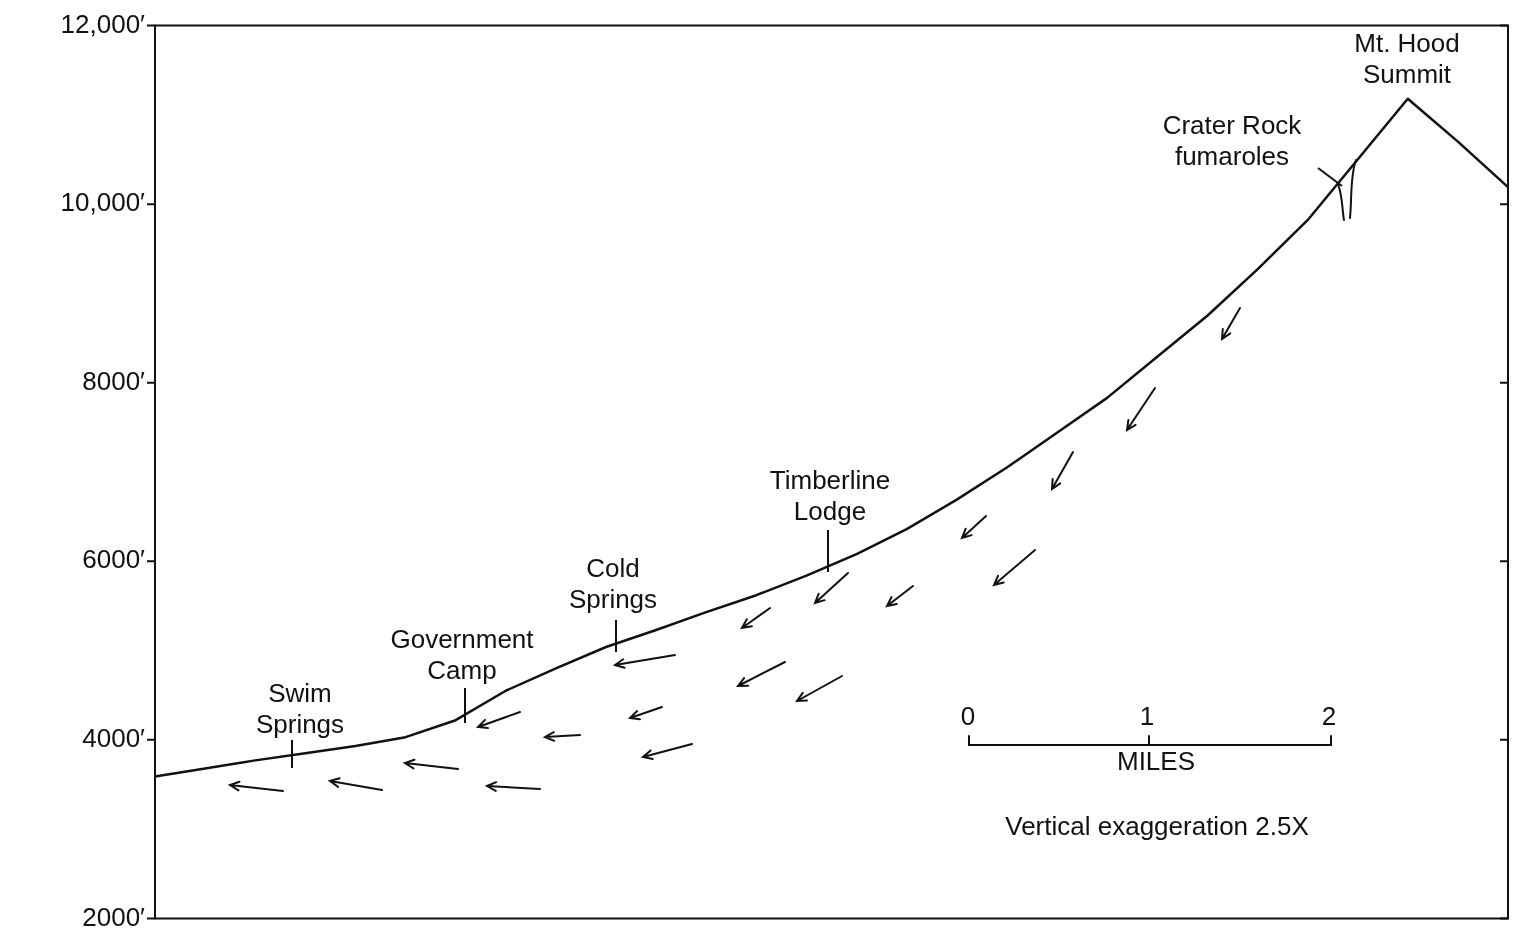 Image resolution: width=1516 pixels, height=944 pixels. Describe the element at coordinates (114, 559) in the screenshot. I see `y-tick-label: 6000′` at that location.